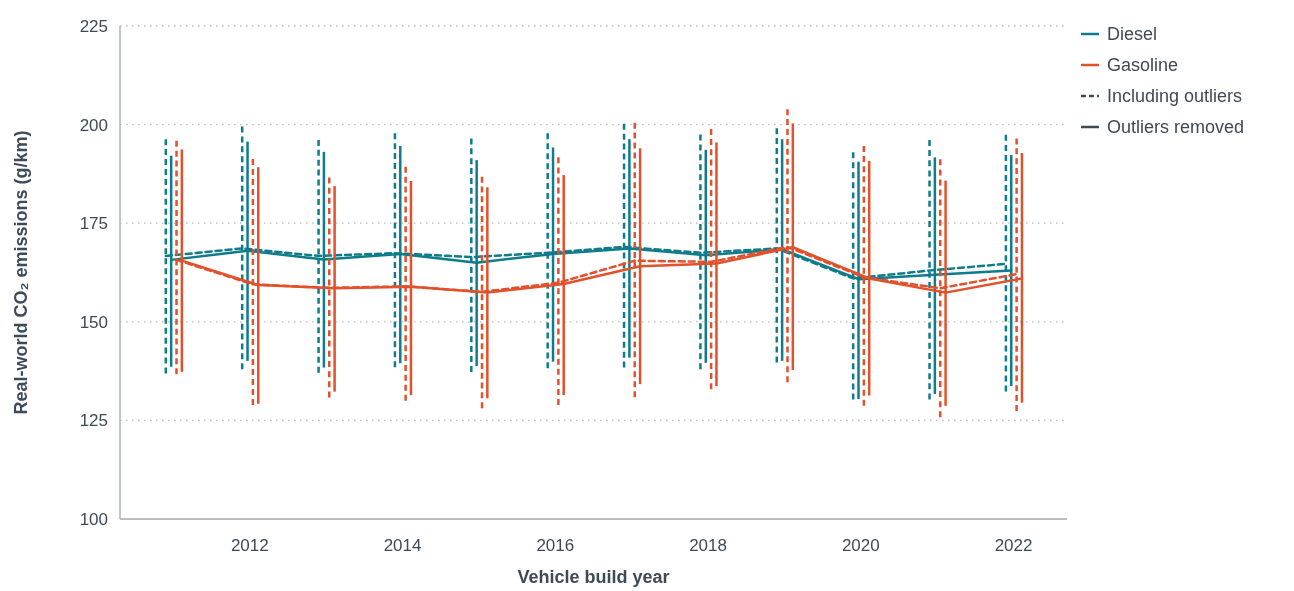  I want to click on legend-label: Gasoline, so click(1143, 65).